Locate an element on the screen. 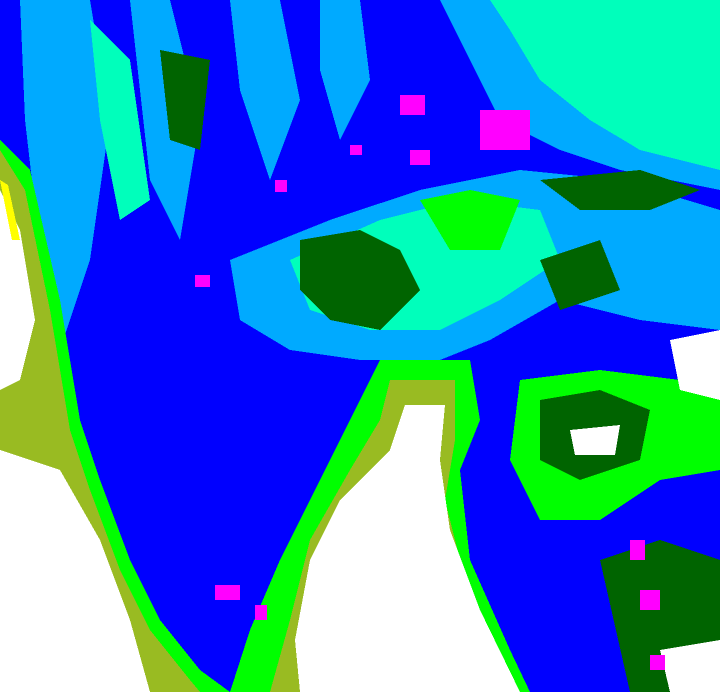 The image size is (720, 692). green-region is located at coordinates (470, 220).